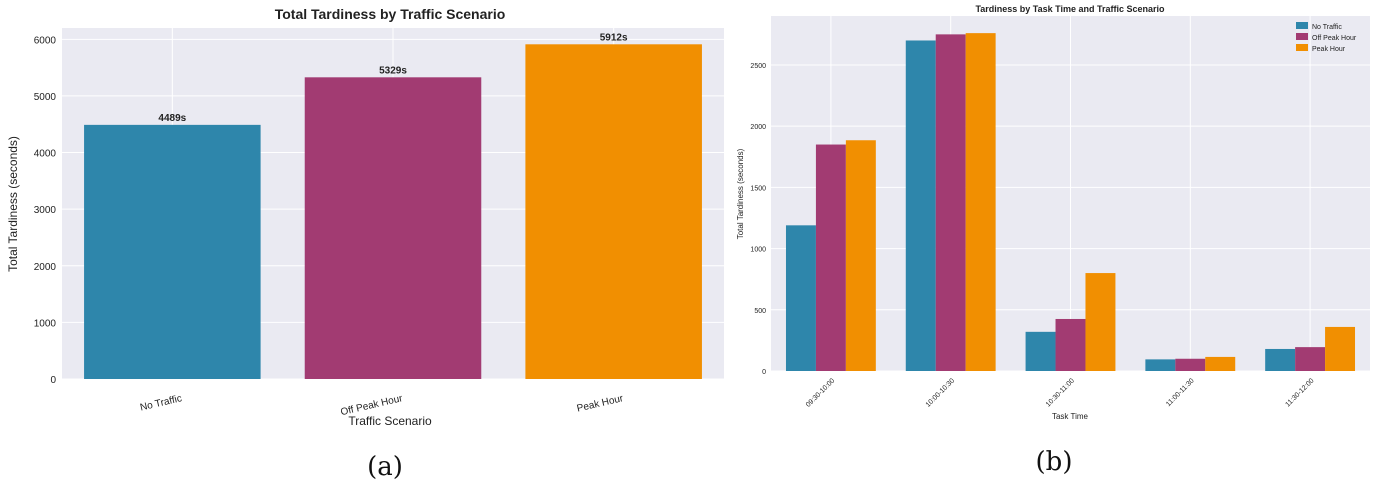 Image resolution: width=1377 pixels, height=494 pixels. Describe the element at coordinates (1329, 49) in the screenshot. I see `legend-label-peak-hour: Peak Hour` at that location.